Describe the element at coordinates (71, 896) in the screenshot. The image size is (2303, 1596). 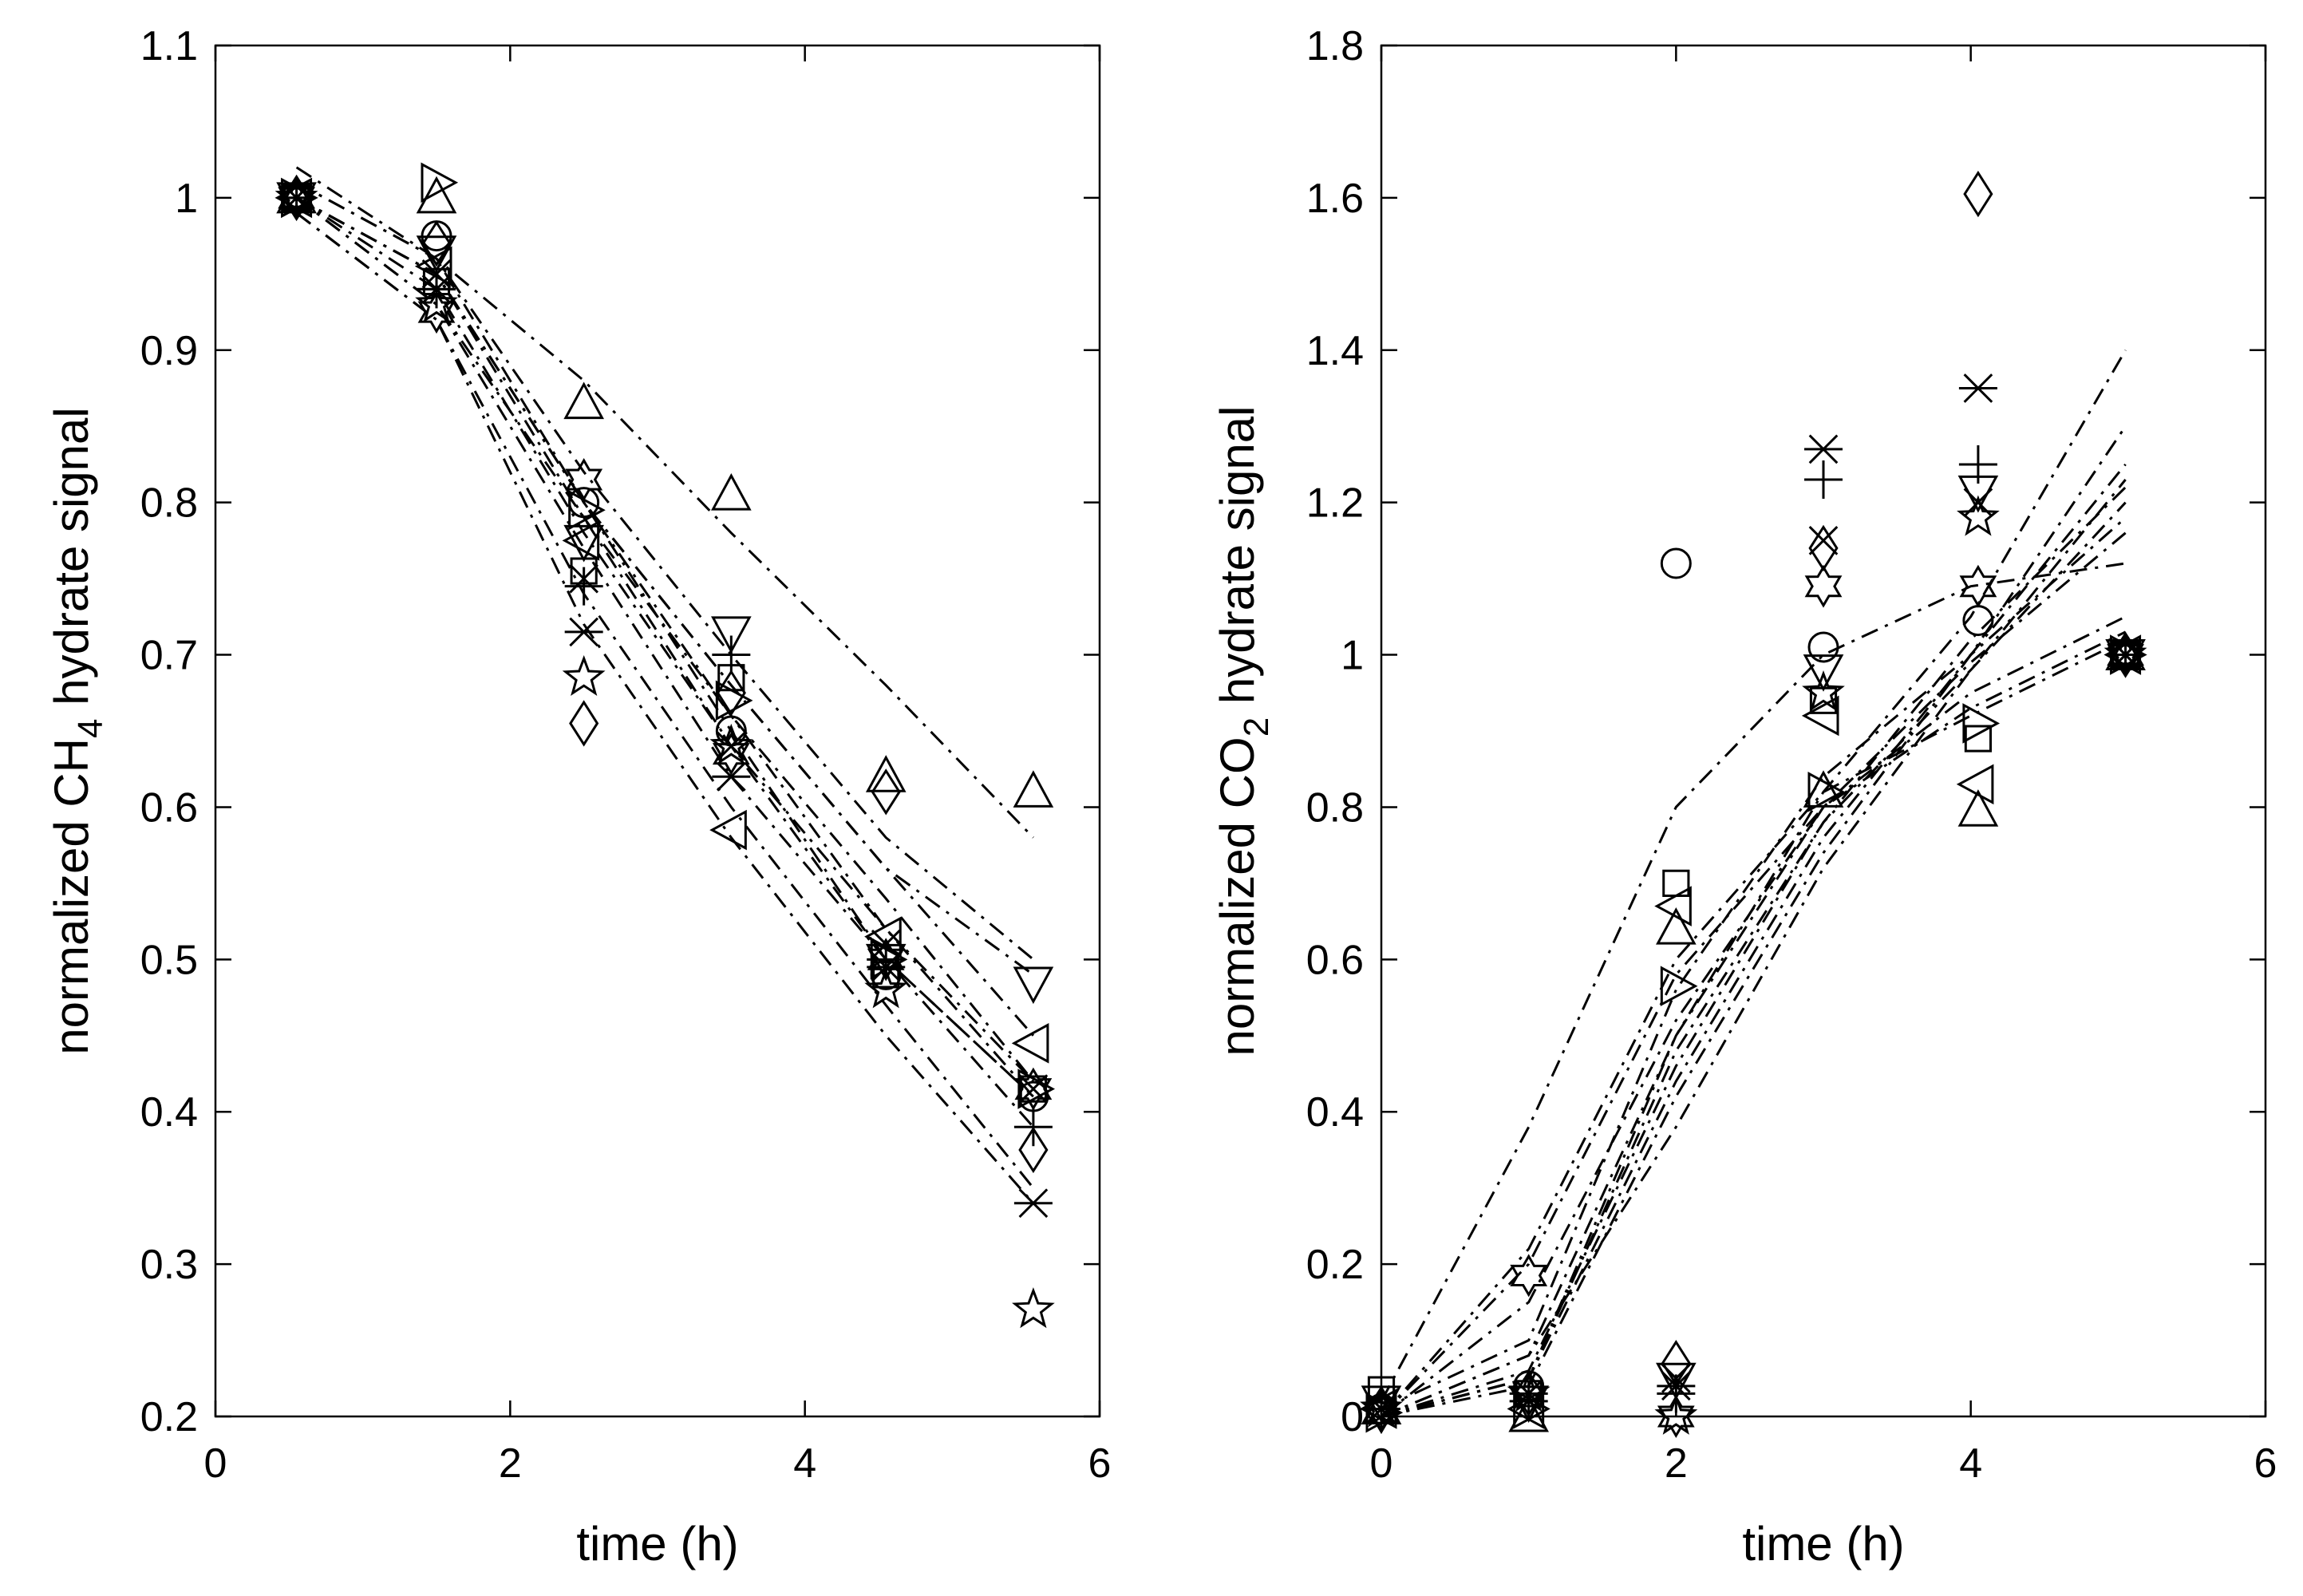
I see `y-axis-label-main: normalized CH` at that location.